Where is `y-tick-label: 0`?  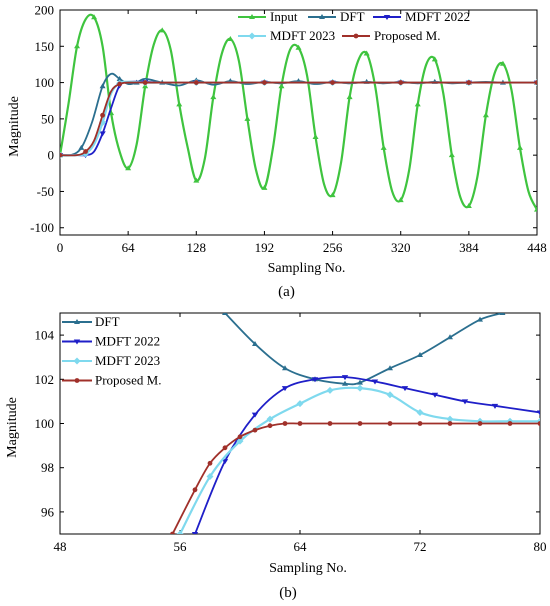
y-tick-label: 0 is located at coordinates (51, 155).